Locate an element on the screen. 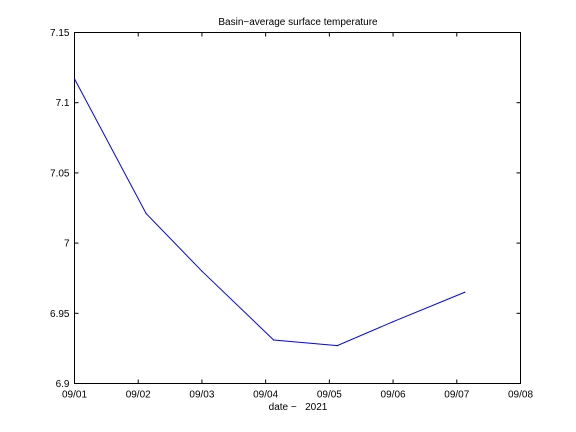 The image size is (576, 432). y-tick-label: 7.1 is located at coordinates (63, 103).